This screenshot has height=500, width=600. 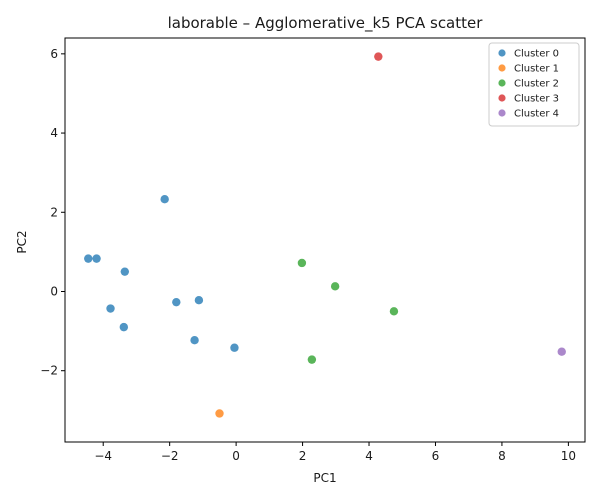 What do you see at coordinates (502, 456) in the screenshot?
I see `x-tick-label: 8` at bounding box center [502, 456].